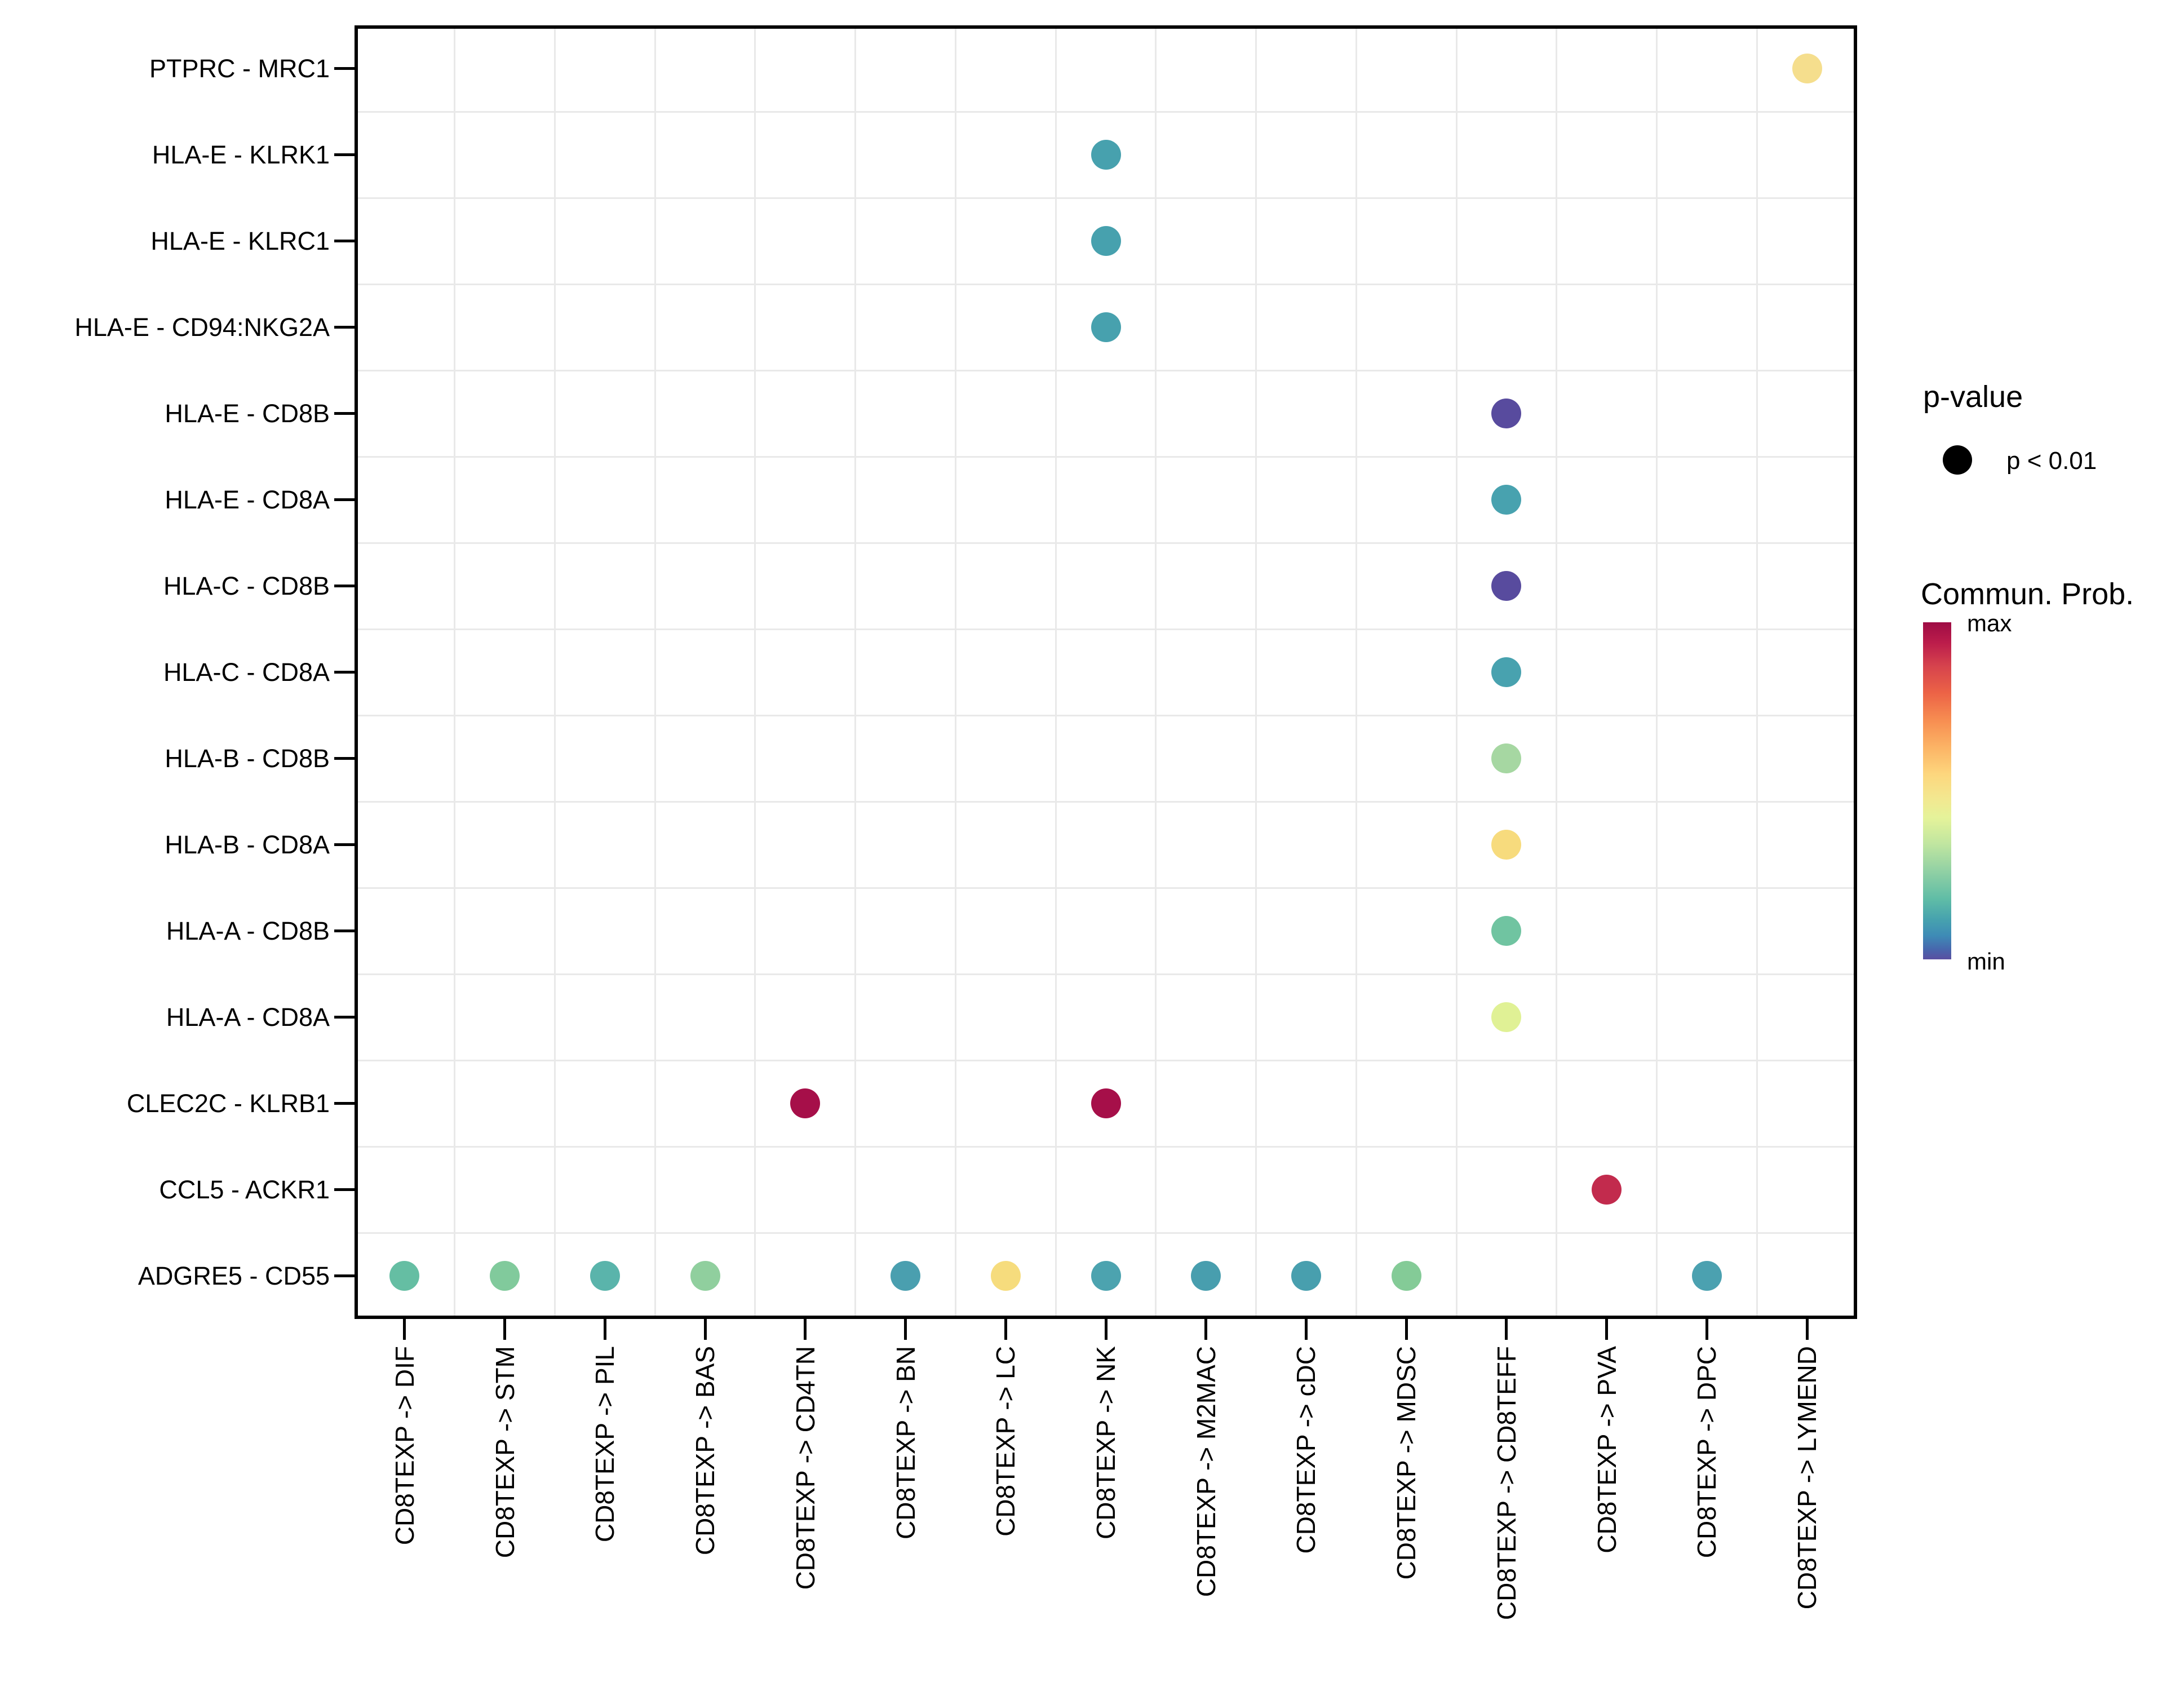  I want to click on x-axis-label: CD8TEXP -> DIF, so click(404, 1446).